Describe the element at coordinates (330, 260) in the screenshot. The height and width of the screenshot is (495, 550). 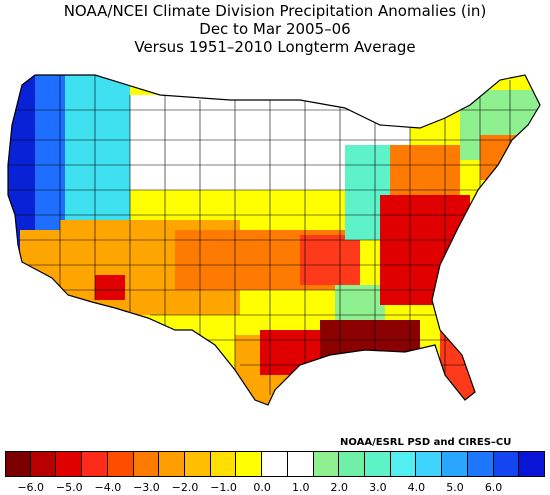
I see `mid-south-region` at that location.